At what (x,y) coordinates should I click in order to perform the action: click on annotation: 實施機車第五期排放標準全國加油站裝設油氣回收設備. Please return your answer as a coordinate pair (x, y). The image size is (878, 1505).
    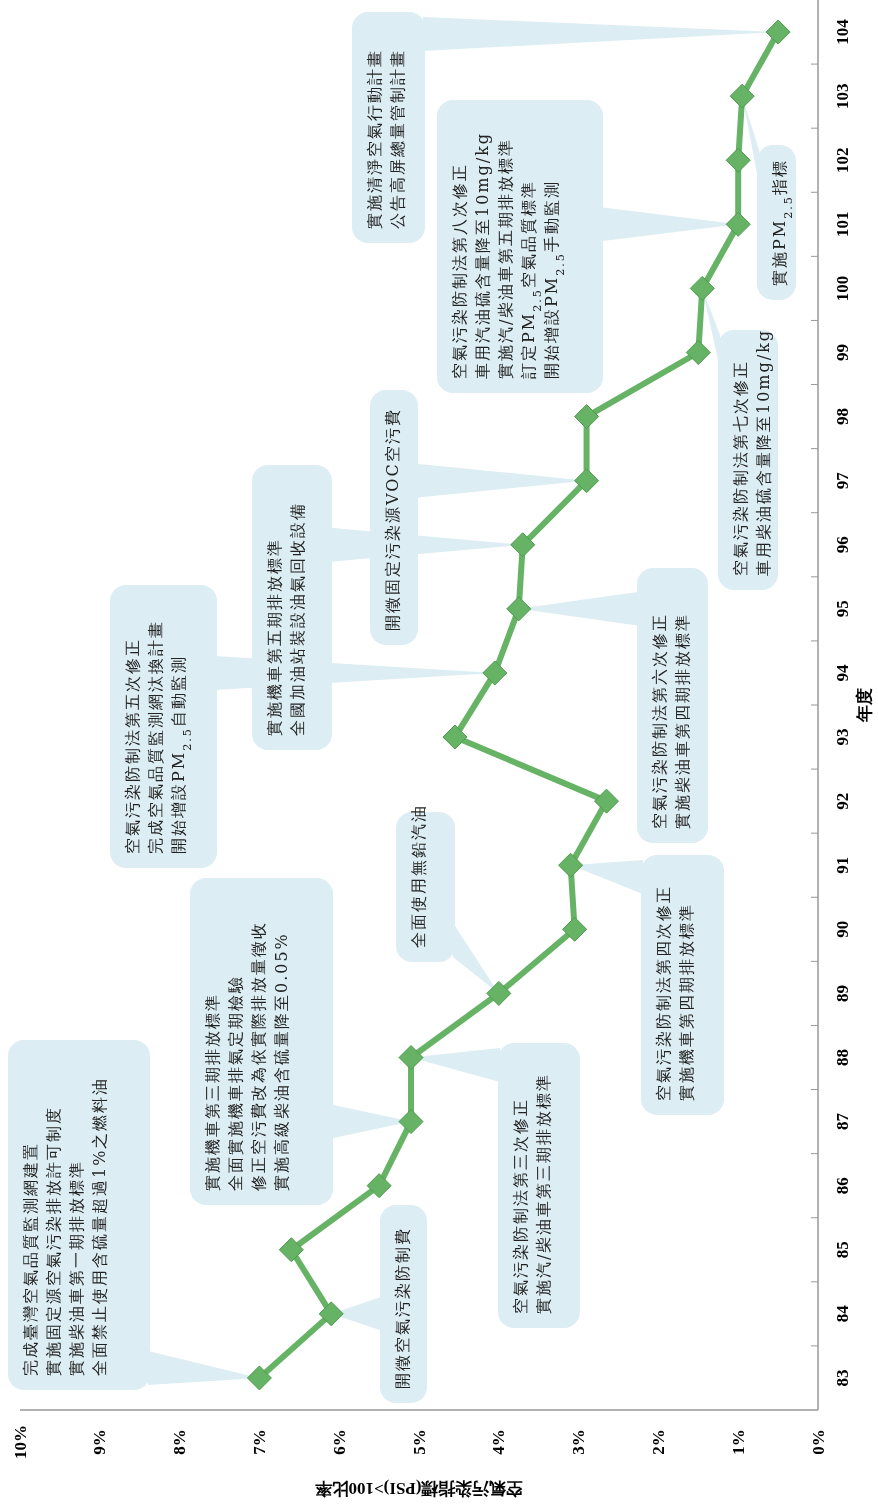
    Looking at the image, I should click on (286, 619).